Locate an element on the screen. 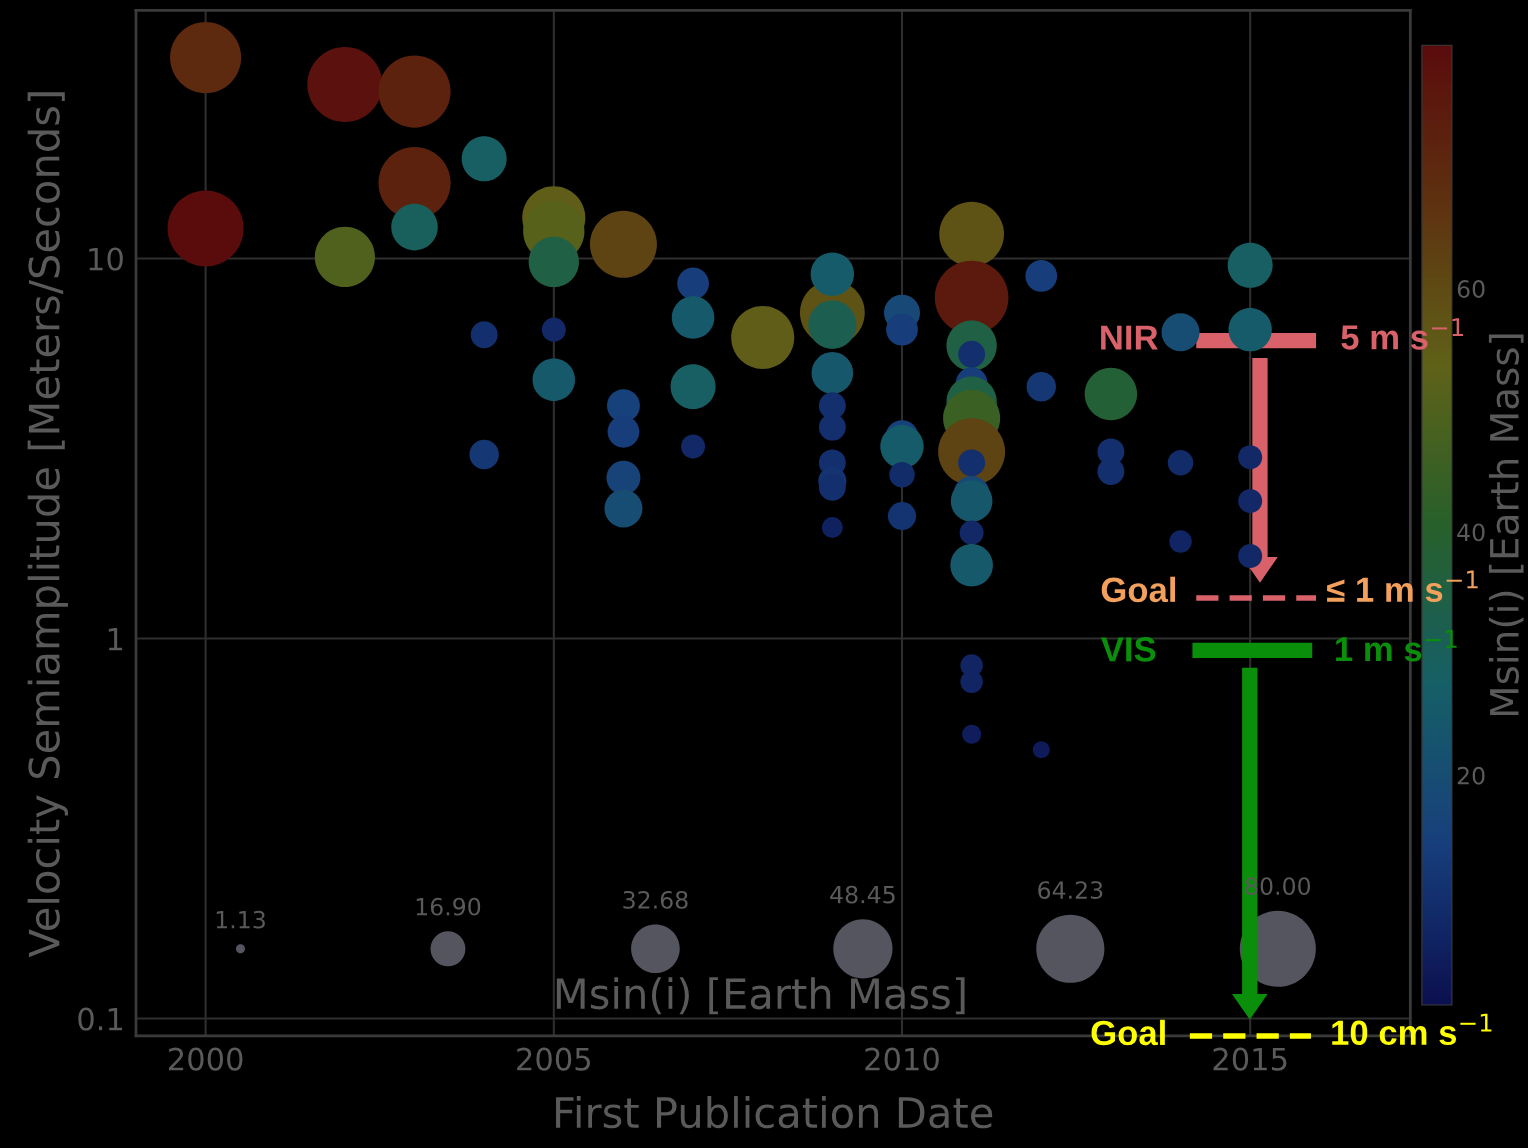 This screenshot has height=1148, width=1528. x-tick-label: 2010 is located at coordinates (902, 1059).